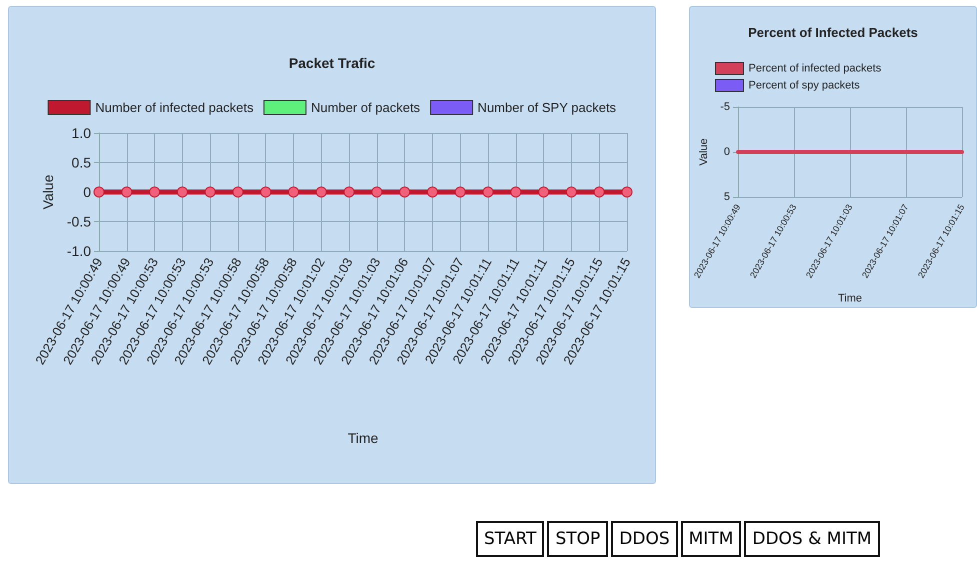 The width and height of the screenshot is (977, 563). I want to click on y-tick-label: 1.0, so click(82, 133).